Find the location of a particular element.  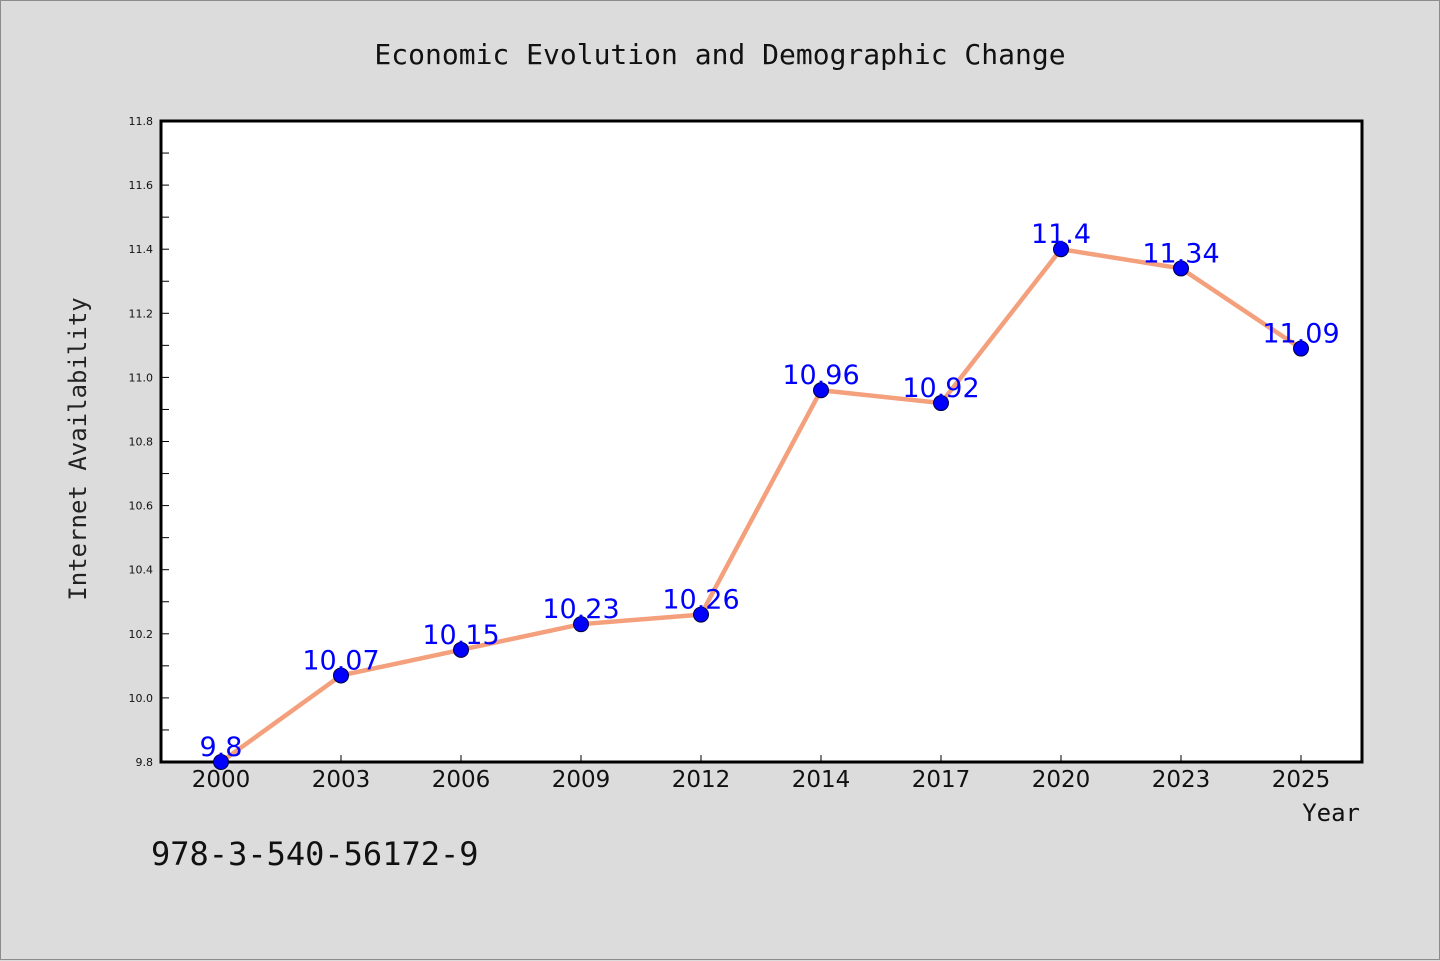

y-tick-label: 9.8 is located at coordinates (145, 762).